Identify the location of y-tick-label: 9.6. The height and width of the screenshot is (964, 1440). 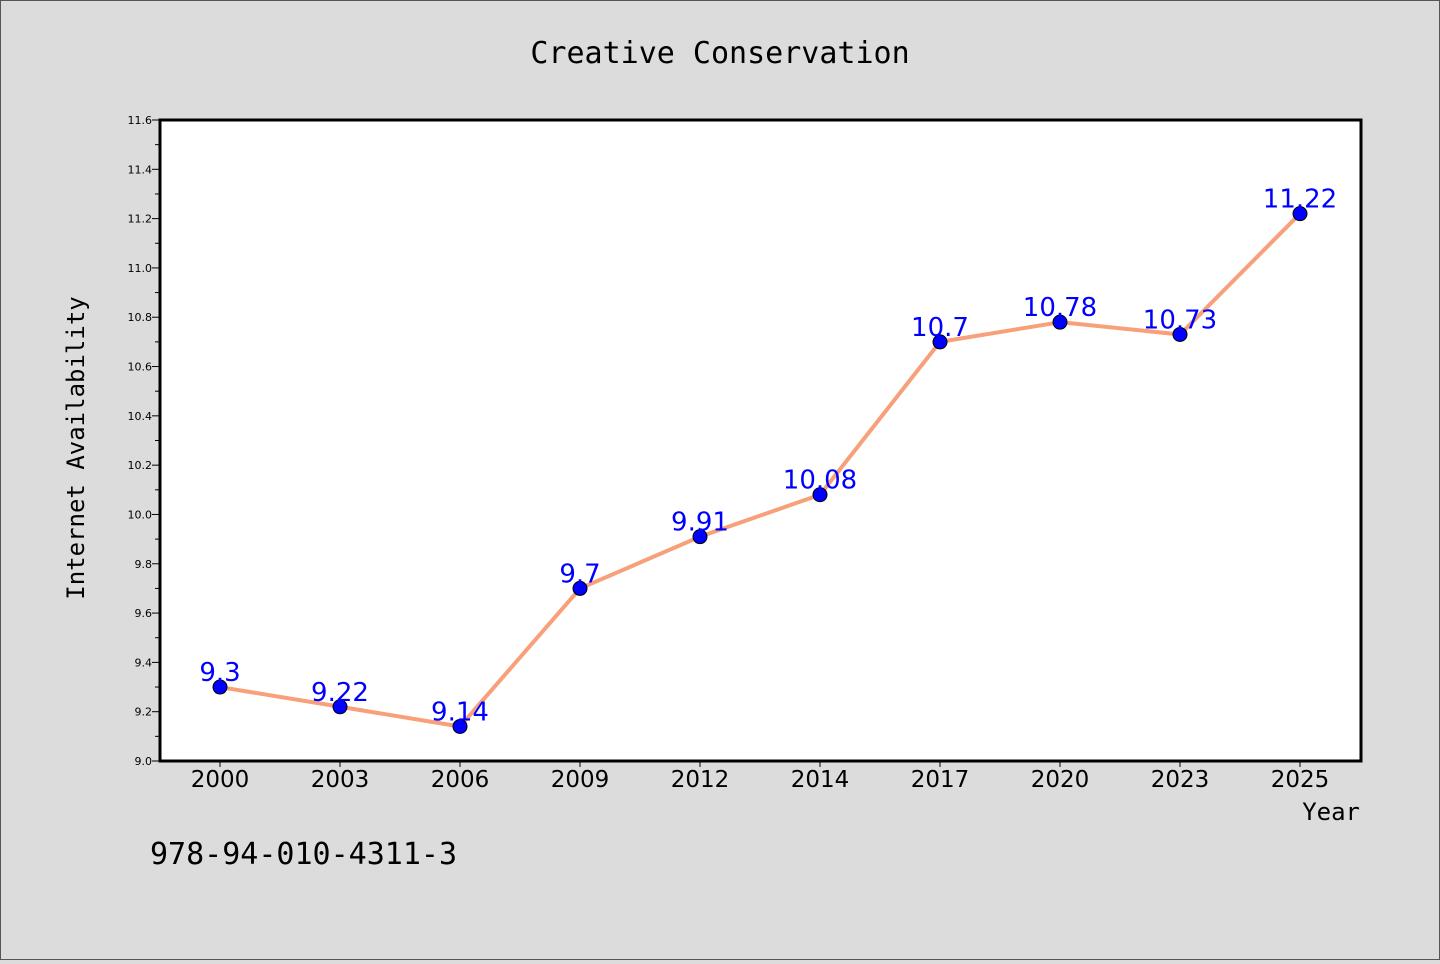
(144, 613).